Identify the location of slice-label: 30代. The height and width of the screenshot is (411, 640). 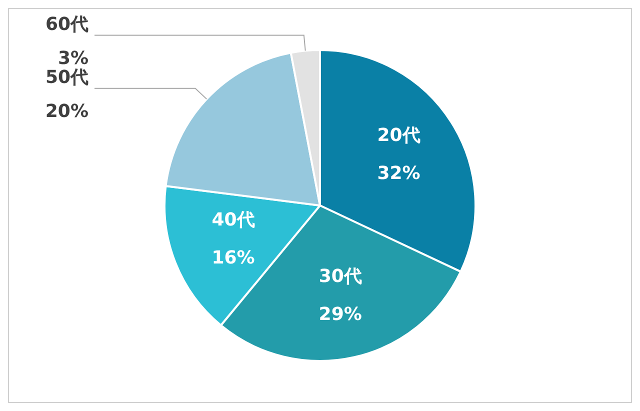
(340, 277).